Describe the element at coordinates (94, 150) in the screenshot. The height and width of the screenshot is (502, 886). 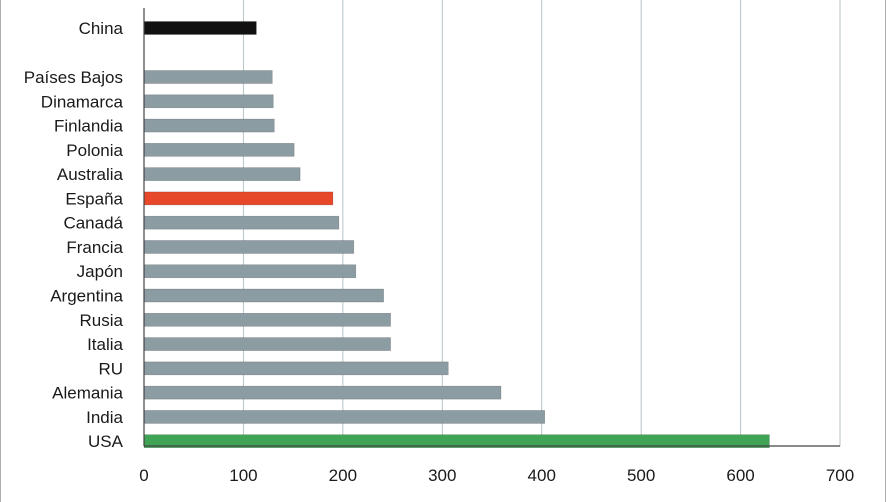
I see `category-label-polonia: Polonia` at that location.